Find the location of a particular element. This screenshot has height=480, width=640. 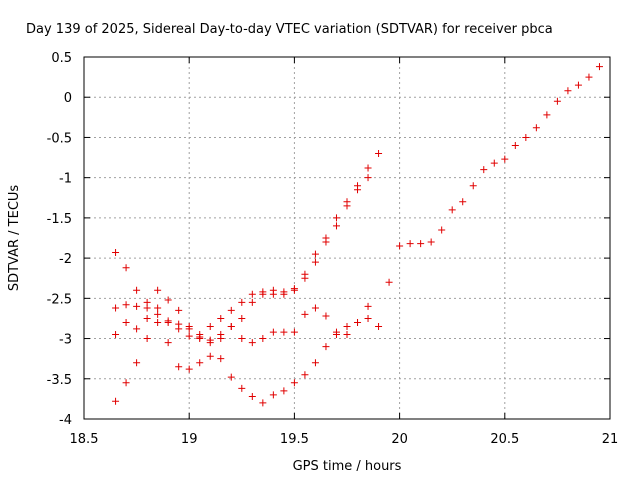

y-tick-label: -1 is located at coordinates (65, 179).